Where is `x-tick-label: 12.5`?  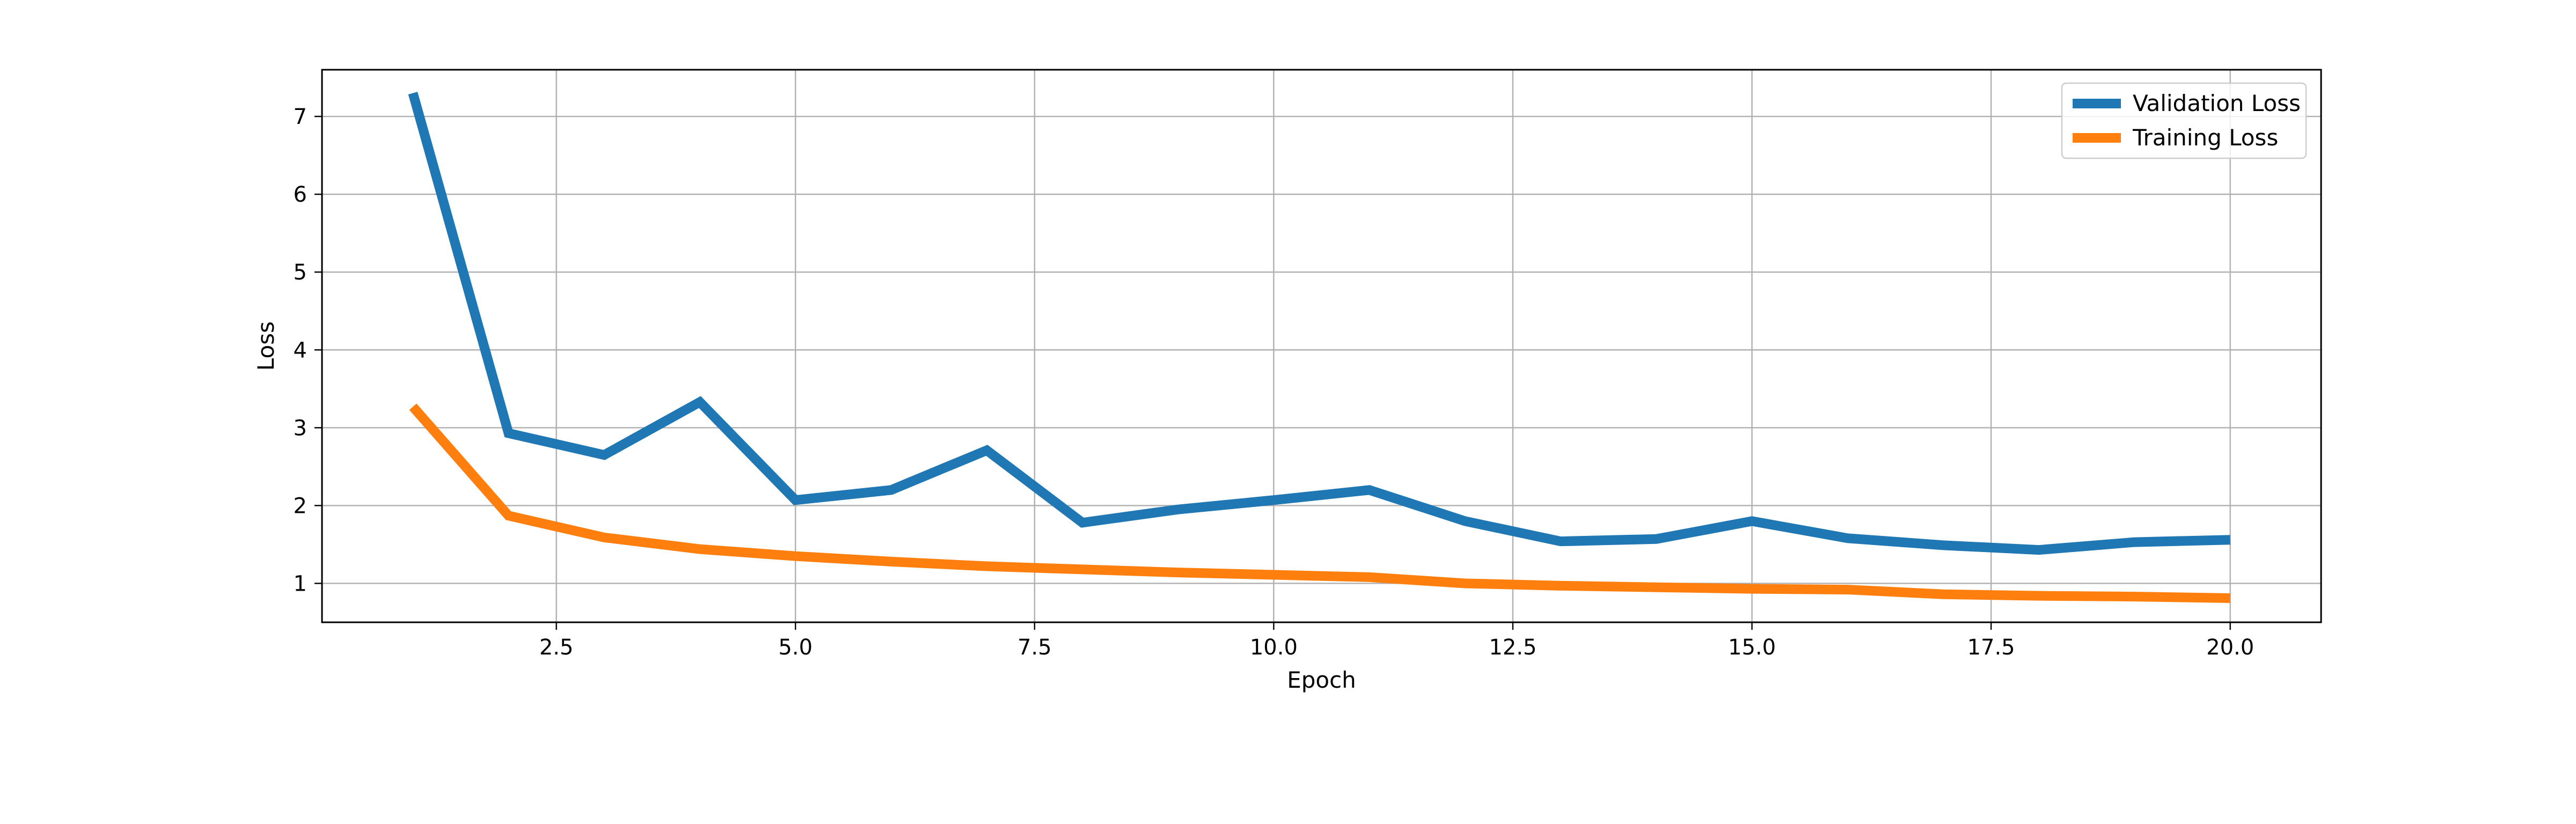 x-tick-label: 12.5 is located at coordinates (1512, 648).